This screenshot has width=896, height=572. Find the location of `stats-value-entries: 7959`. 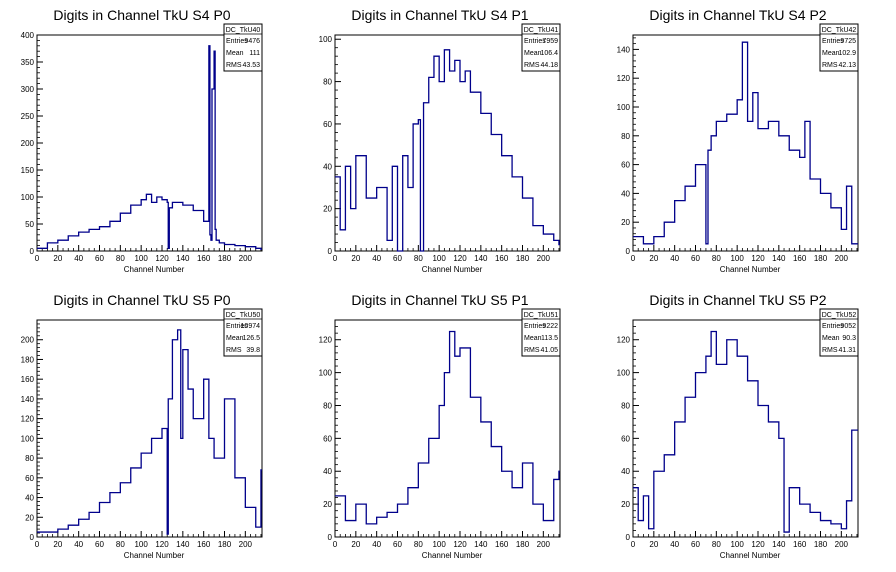

stats-value-entries: 7959 is located at coordinates (550, 41).